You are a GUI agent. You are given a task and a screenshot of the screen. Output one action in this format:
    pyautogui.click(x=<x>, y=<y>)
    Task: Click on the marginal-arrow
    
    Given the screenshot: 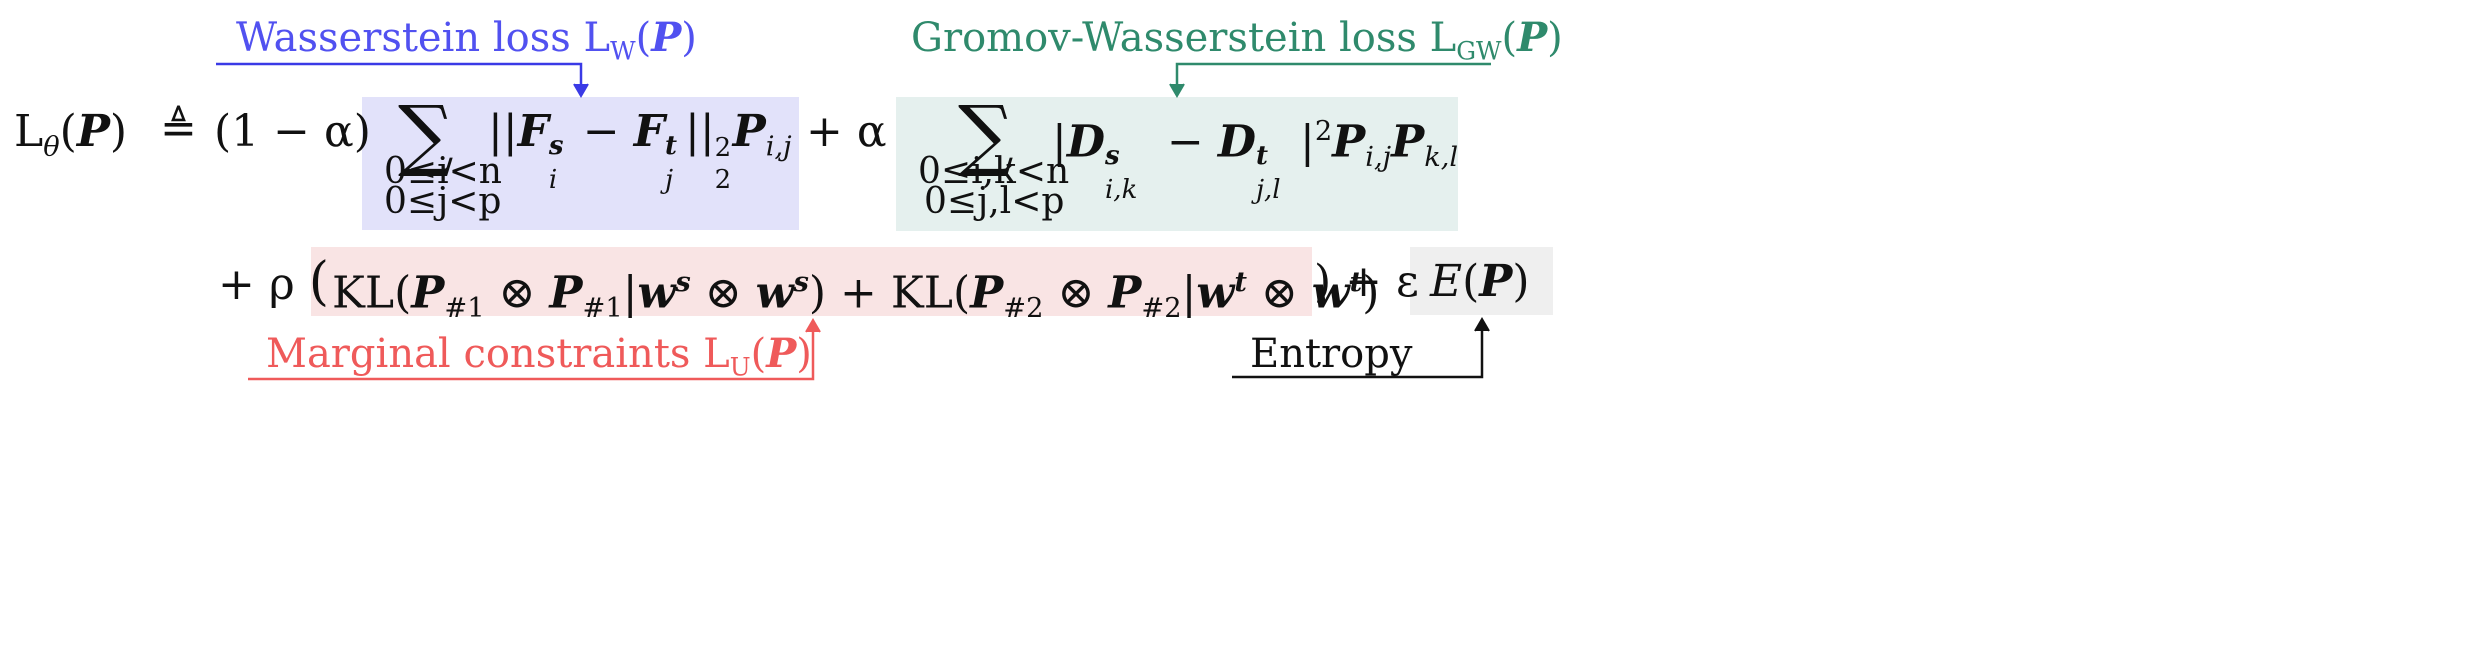 What is the action you would take?
    pyautogui.click(x=531, y=351)
    